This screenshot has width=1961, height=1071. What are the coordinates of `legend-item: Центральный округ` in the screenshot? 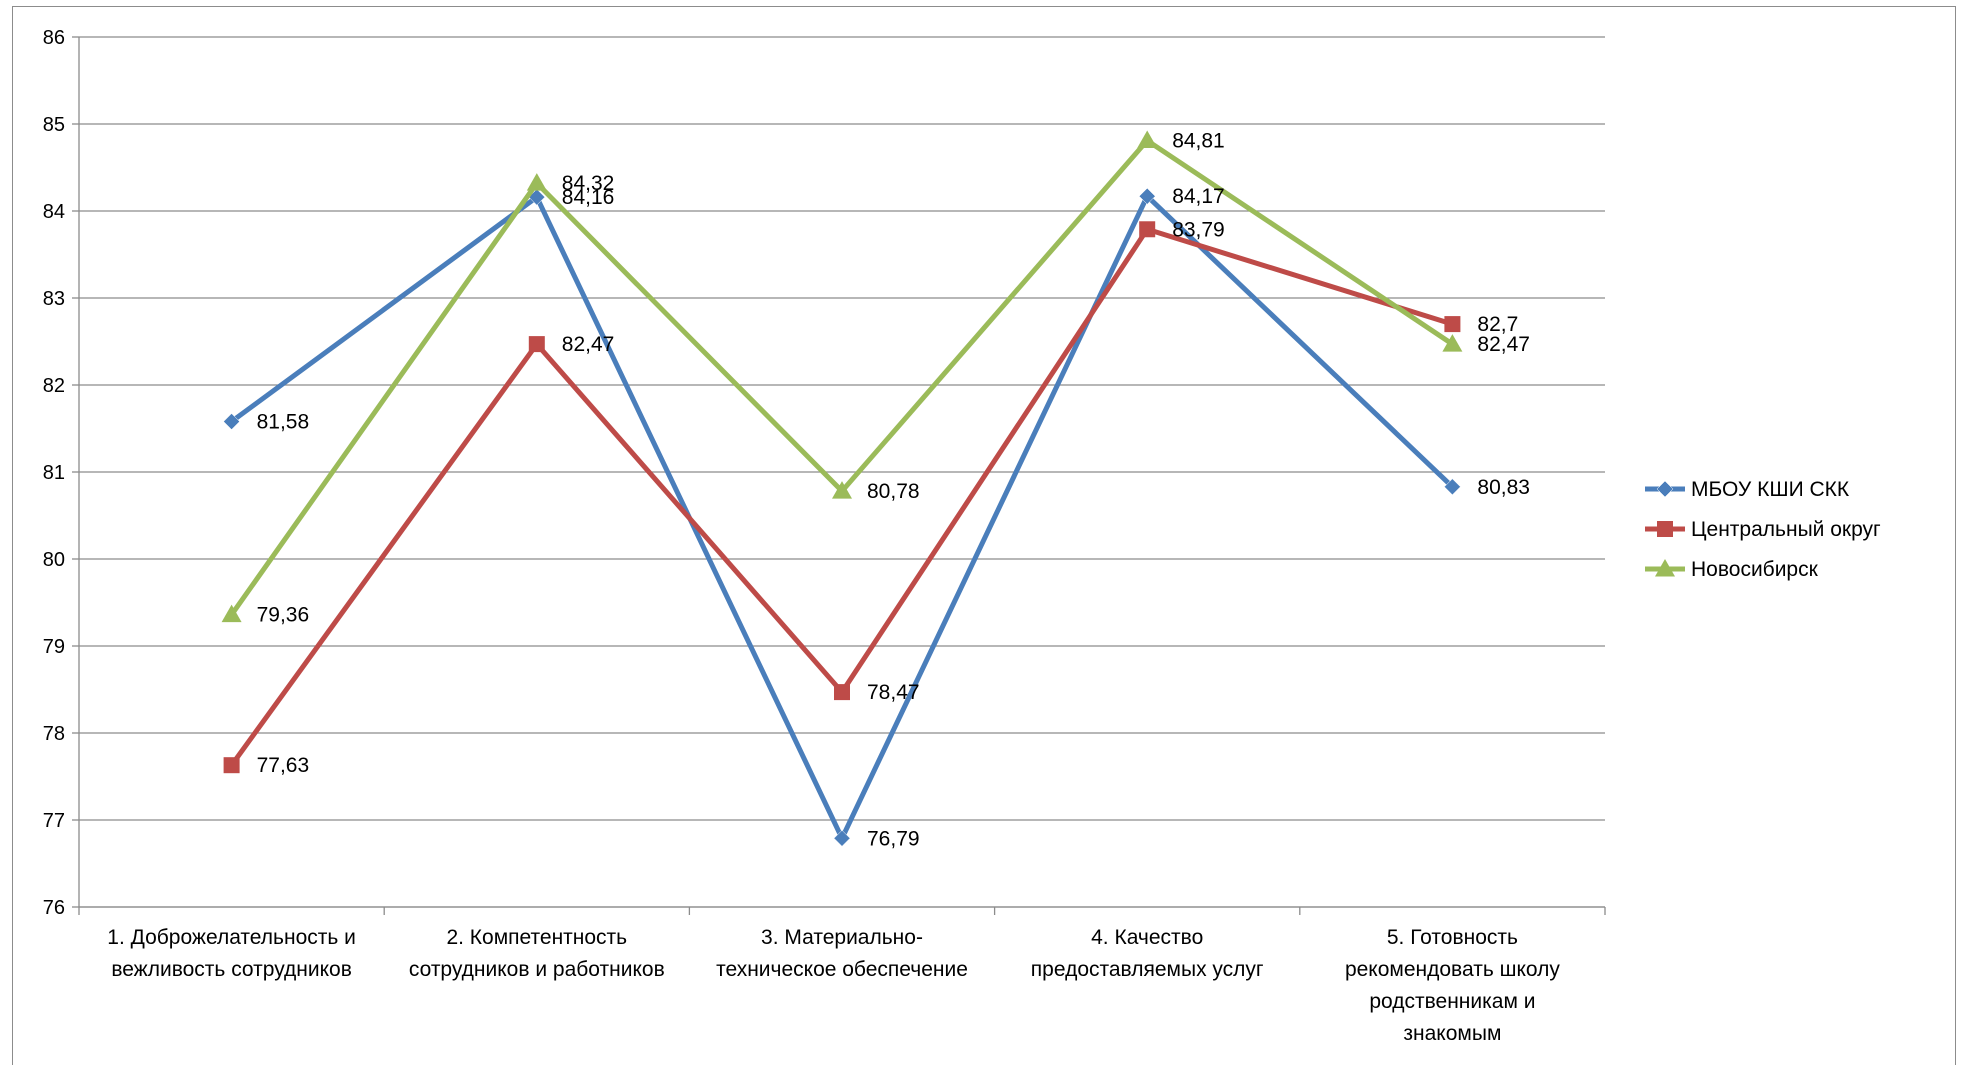 It's located at (1763, 529).